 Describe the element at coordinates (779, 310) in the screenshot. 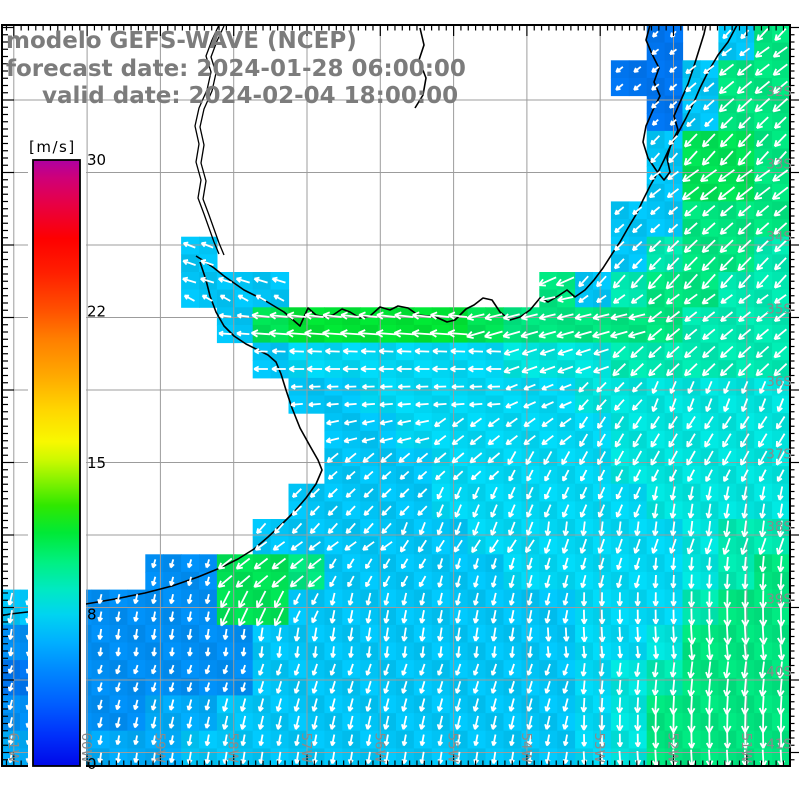

I see `lat-label: 35S` at that location.